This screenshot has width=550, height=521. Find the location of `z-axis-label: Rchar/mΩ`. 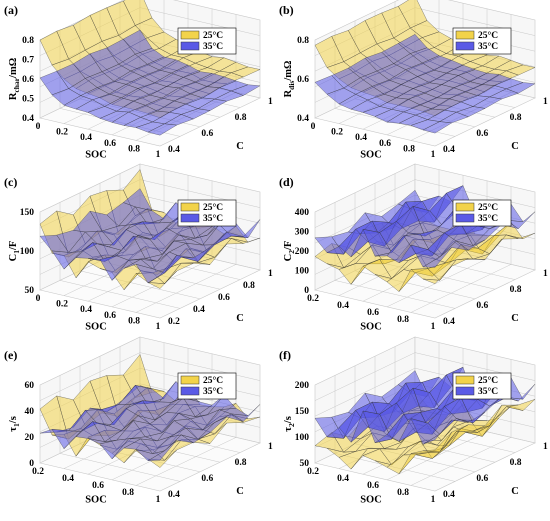

z-axis-label: Rchar/mΩ is located at coordinates (14, 79).